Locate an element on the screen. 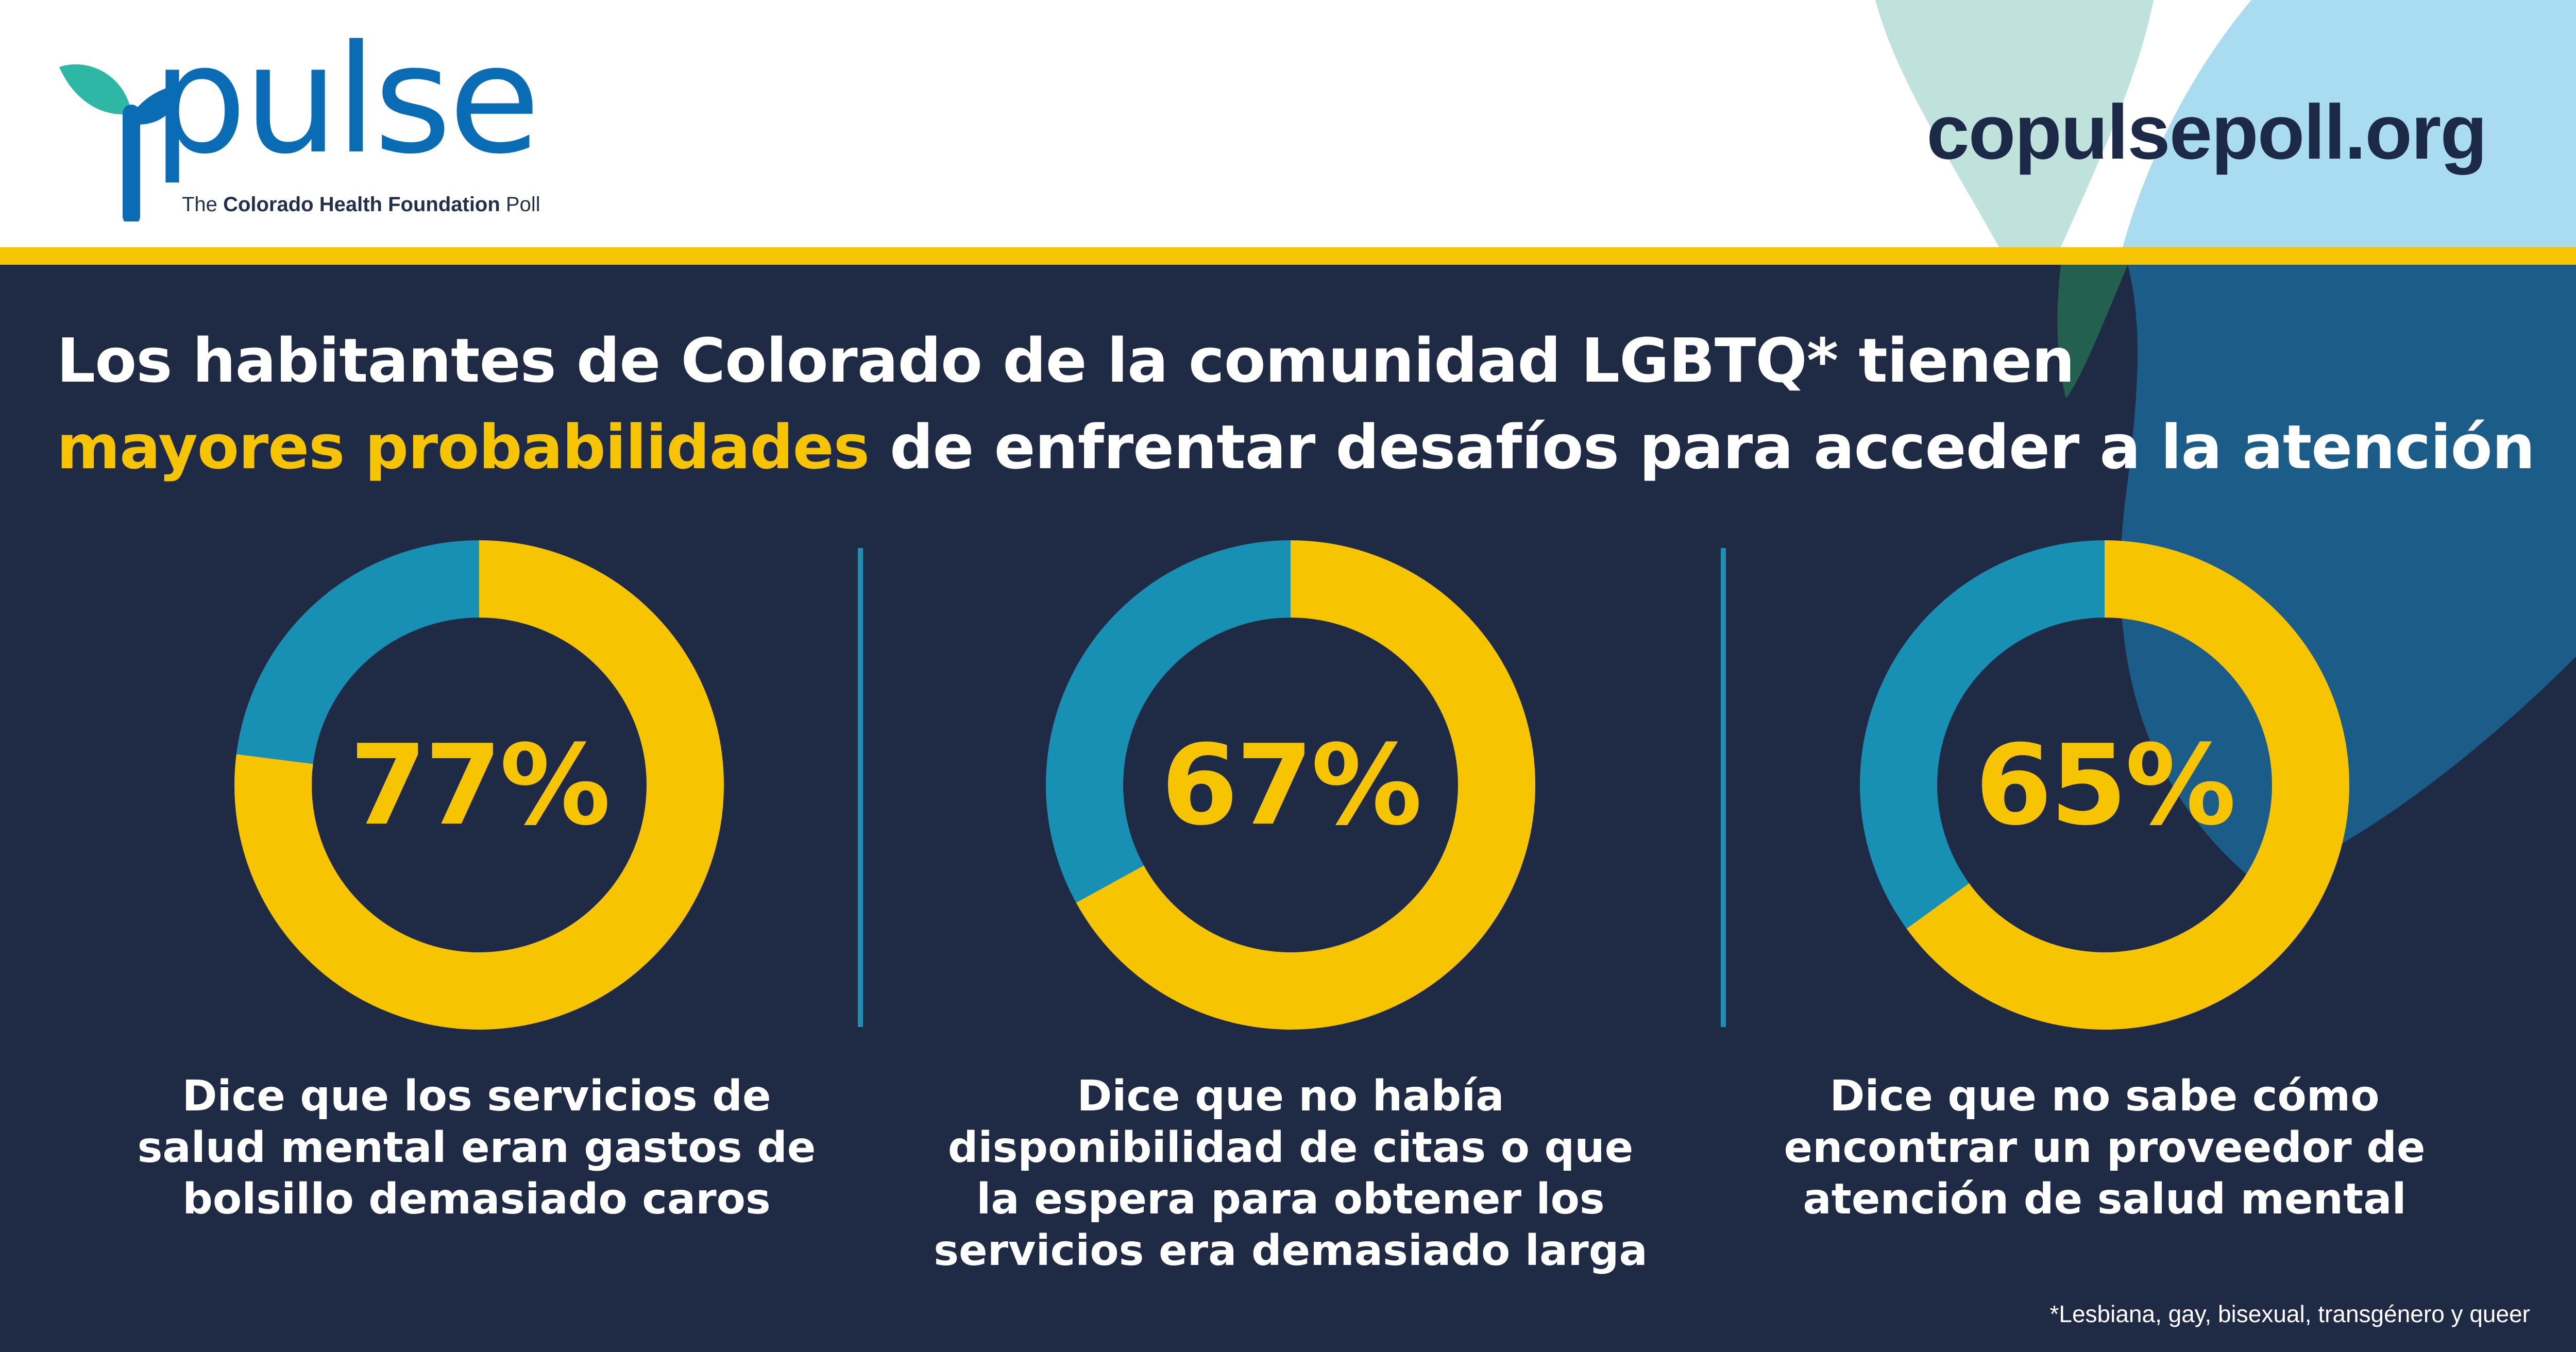 This screenshot has width=2576, height=1352. caption-1-line: salud mental eran gastos de is located at coordinates (476, 1148).